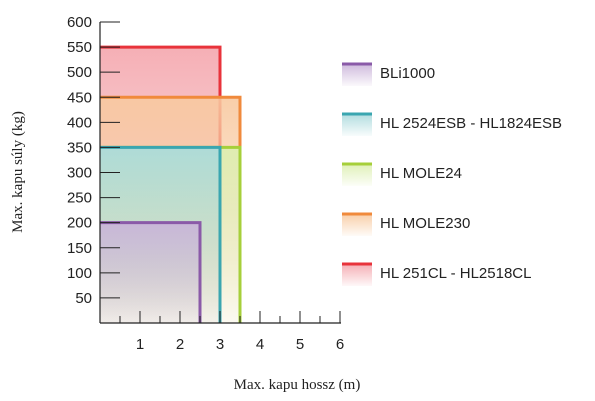 The width and height of the screenshot is (595, 401). Describe the element at coordinates (79, 22) in the screenshot. I see `y-tick-label: 600` at that location.